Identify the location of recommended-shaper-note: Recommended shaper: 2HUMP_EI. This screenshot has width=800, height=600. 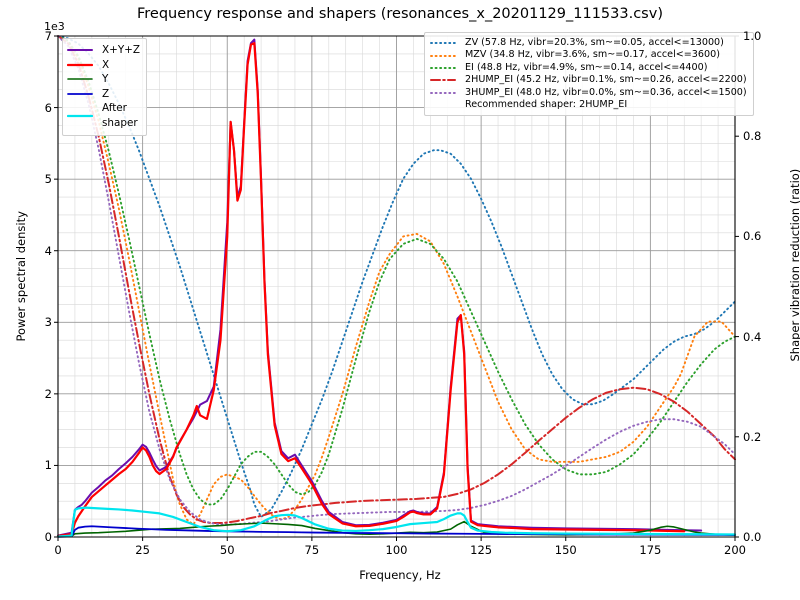
(588, 105).